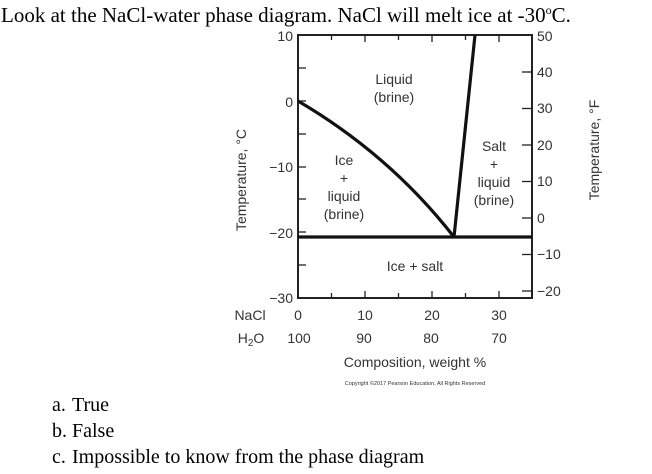  What do you see at coordinates (548, 10) in the screenshot?
I see `degree-superscript: o` at bounding box center [548, 10].